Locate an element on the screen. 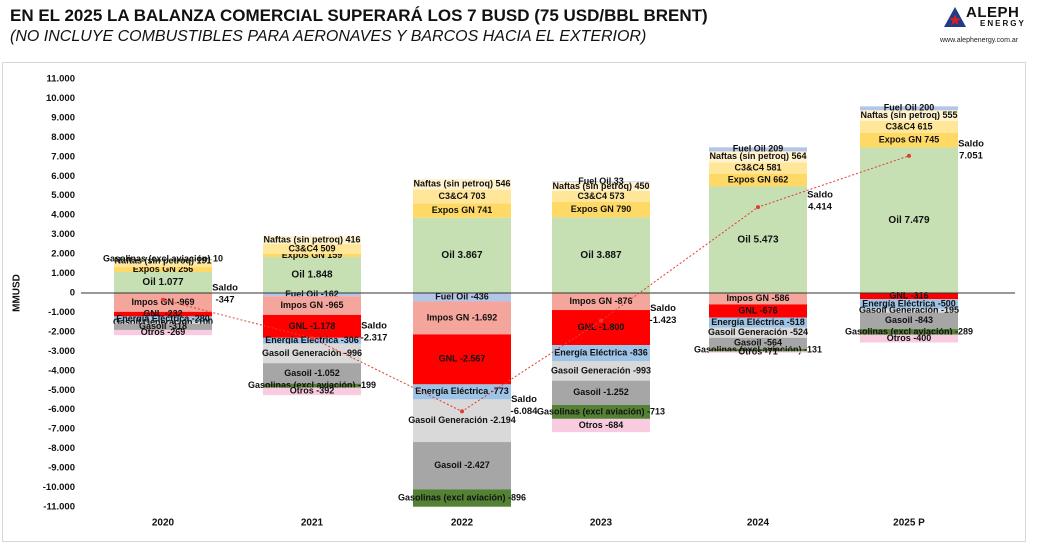  aleph-energy-logo: ALEPH ENERGY www.alephenergy.com.ar is located at coordinates (988, 27).